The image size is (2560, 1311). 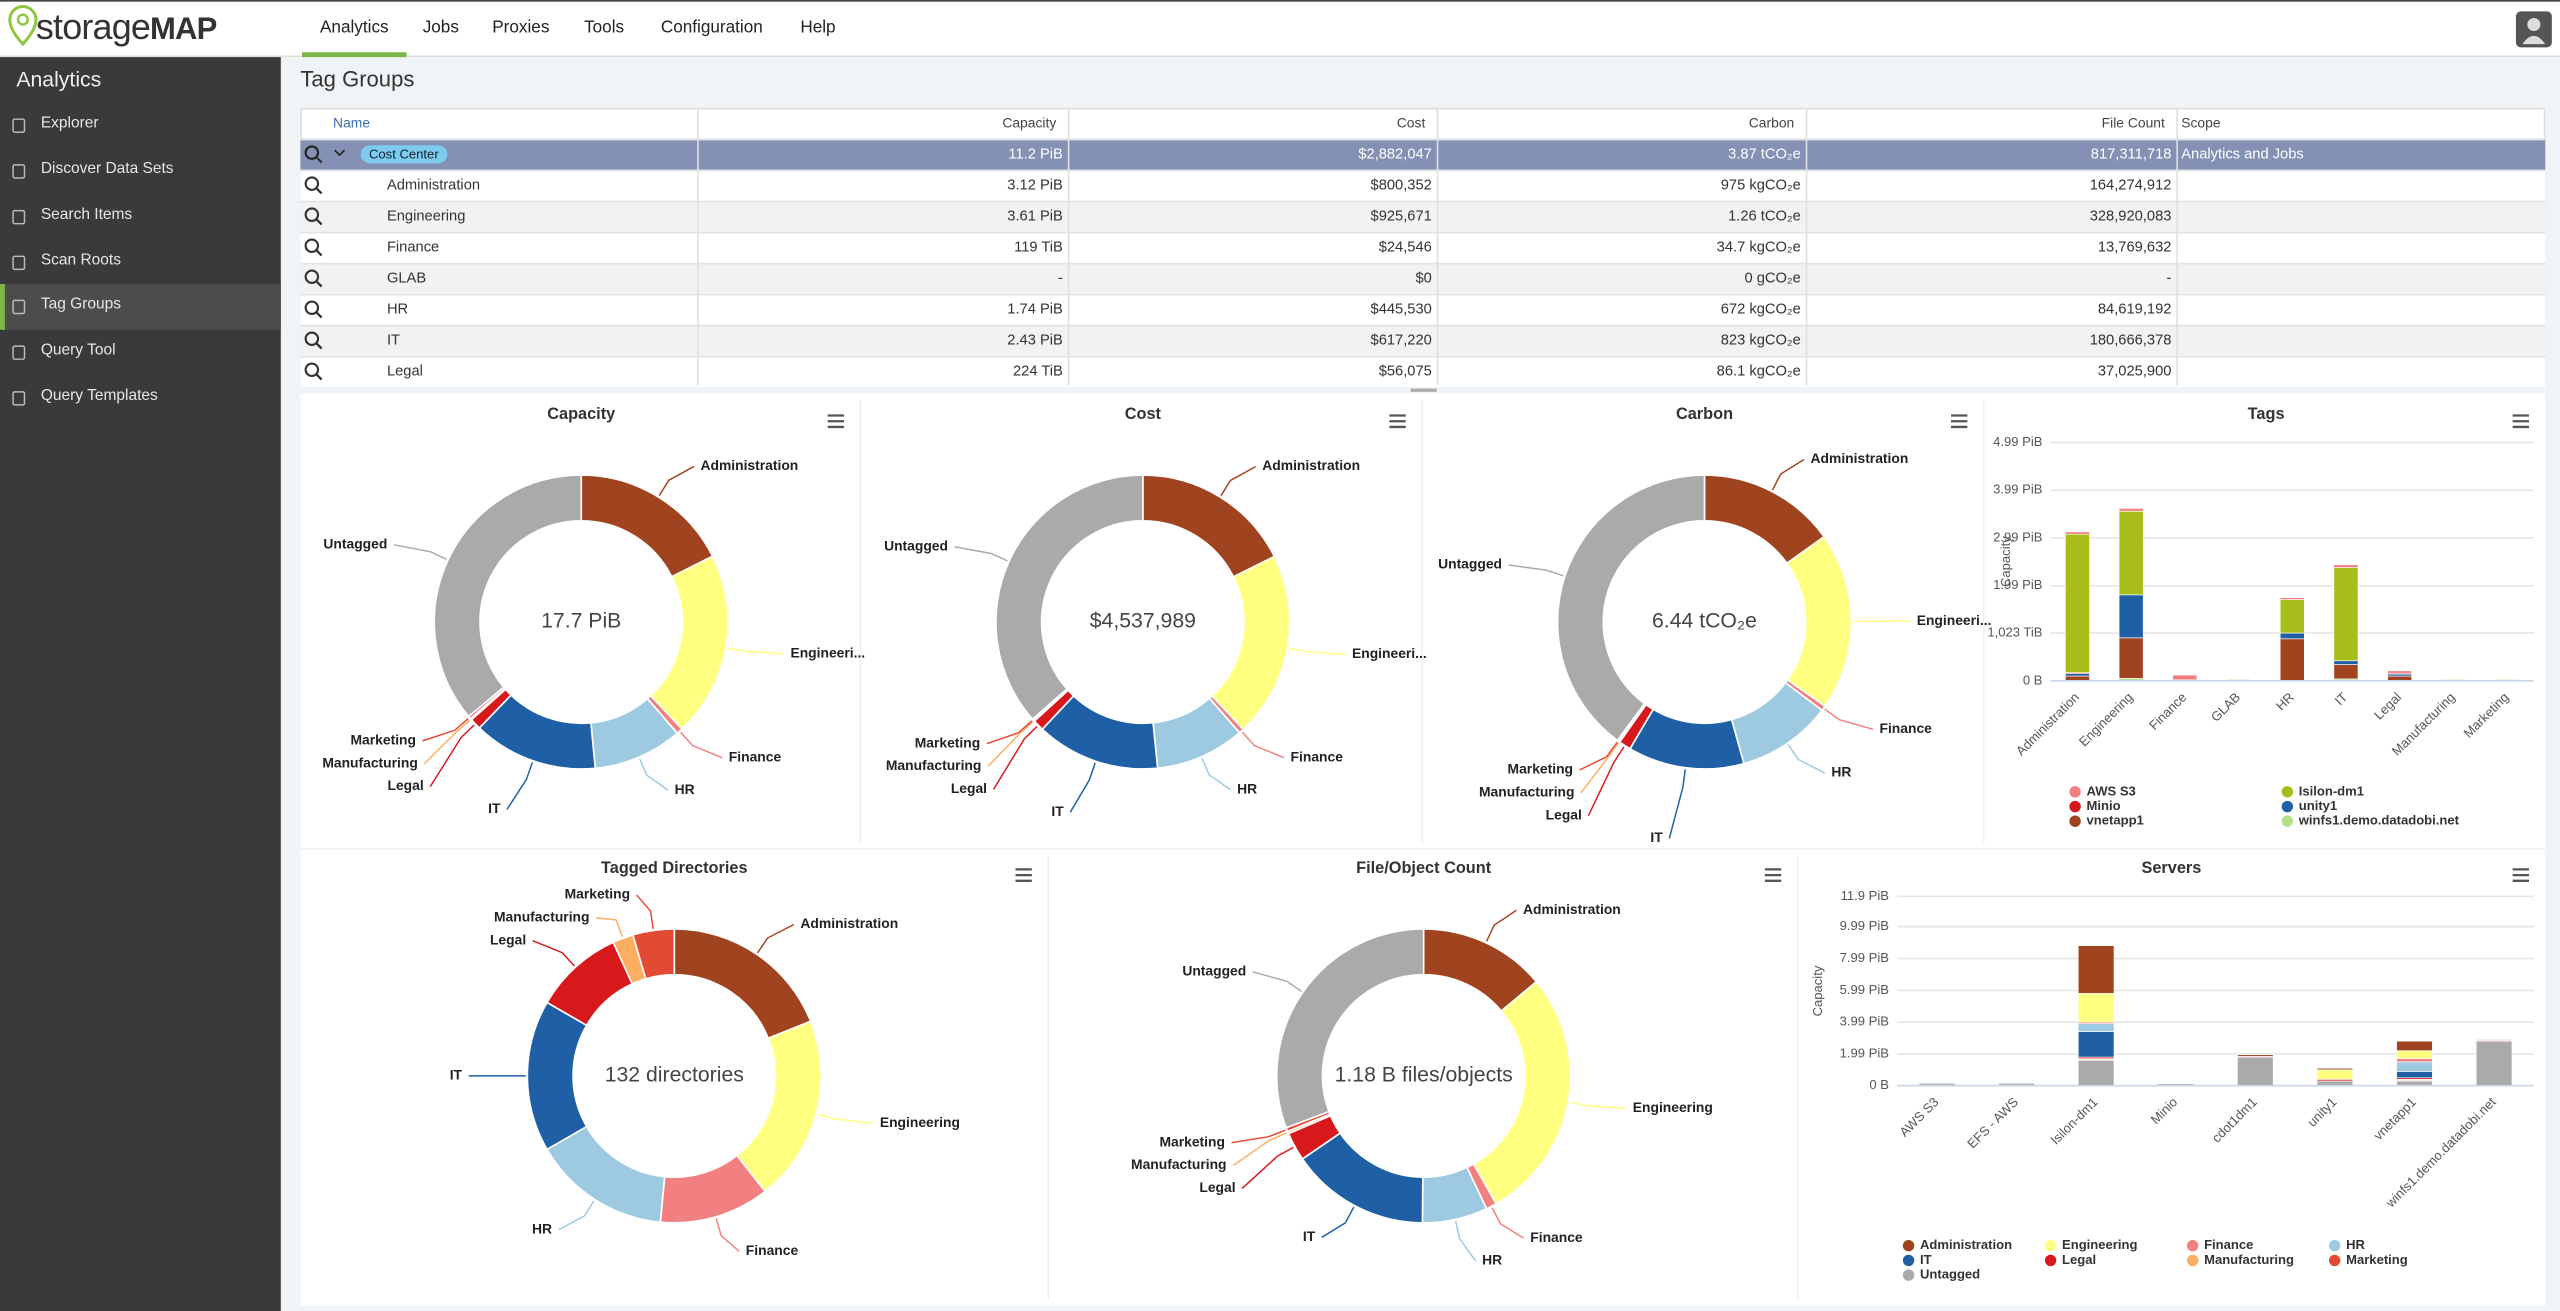 I want to click on nav-item: Proxies, so click(x=521, y=27).